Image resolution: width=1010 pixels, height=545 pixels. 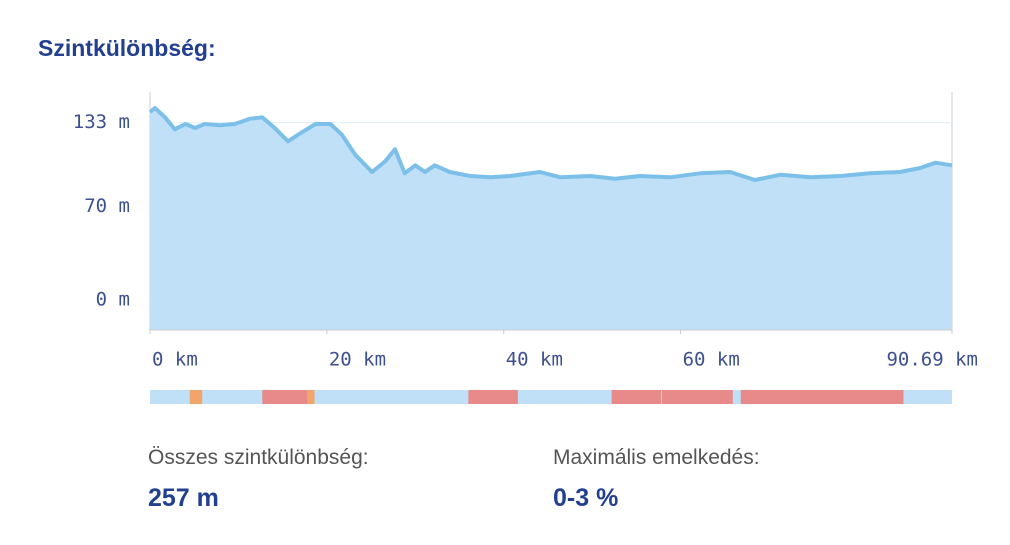 I want to click on x-tick-label: 90.69 km, so click(x=932, y=360).